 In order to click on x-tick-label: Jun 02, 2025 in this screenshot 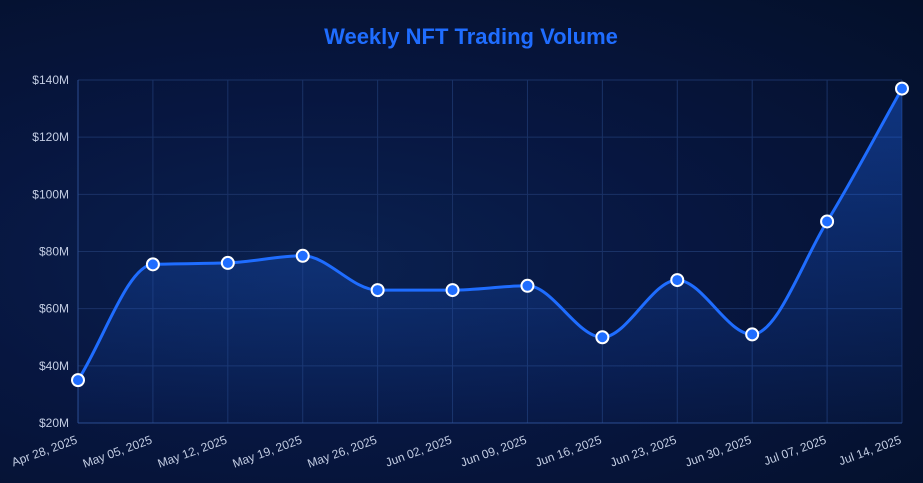, I will do `click(419, 451)`.